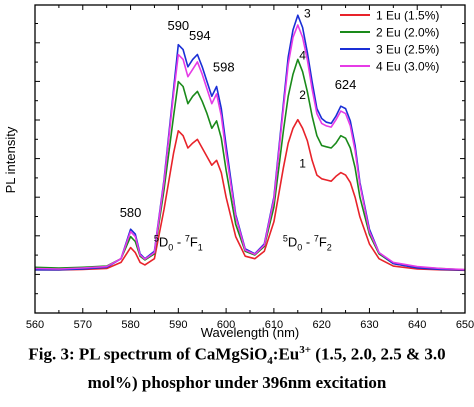 The width and height of the screenshot is (474, 407). I want to click on peak-label-594: 594, so click(200, 35).